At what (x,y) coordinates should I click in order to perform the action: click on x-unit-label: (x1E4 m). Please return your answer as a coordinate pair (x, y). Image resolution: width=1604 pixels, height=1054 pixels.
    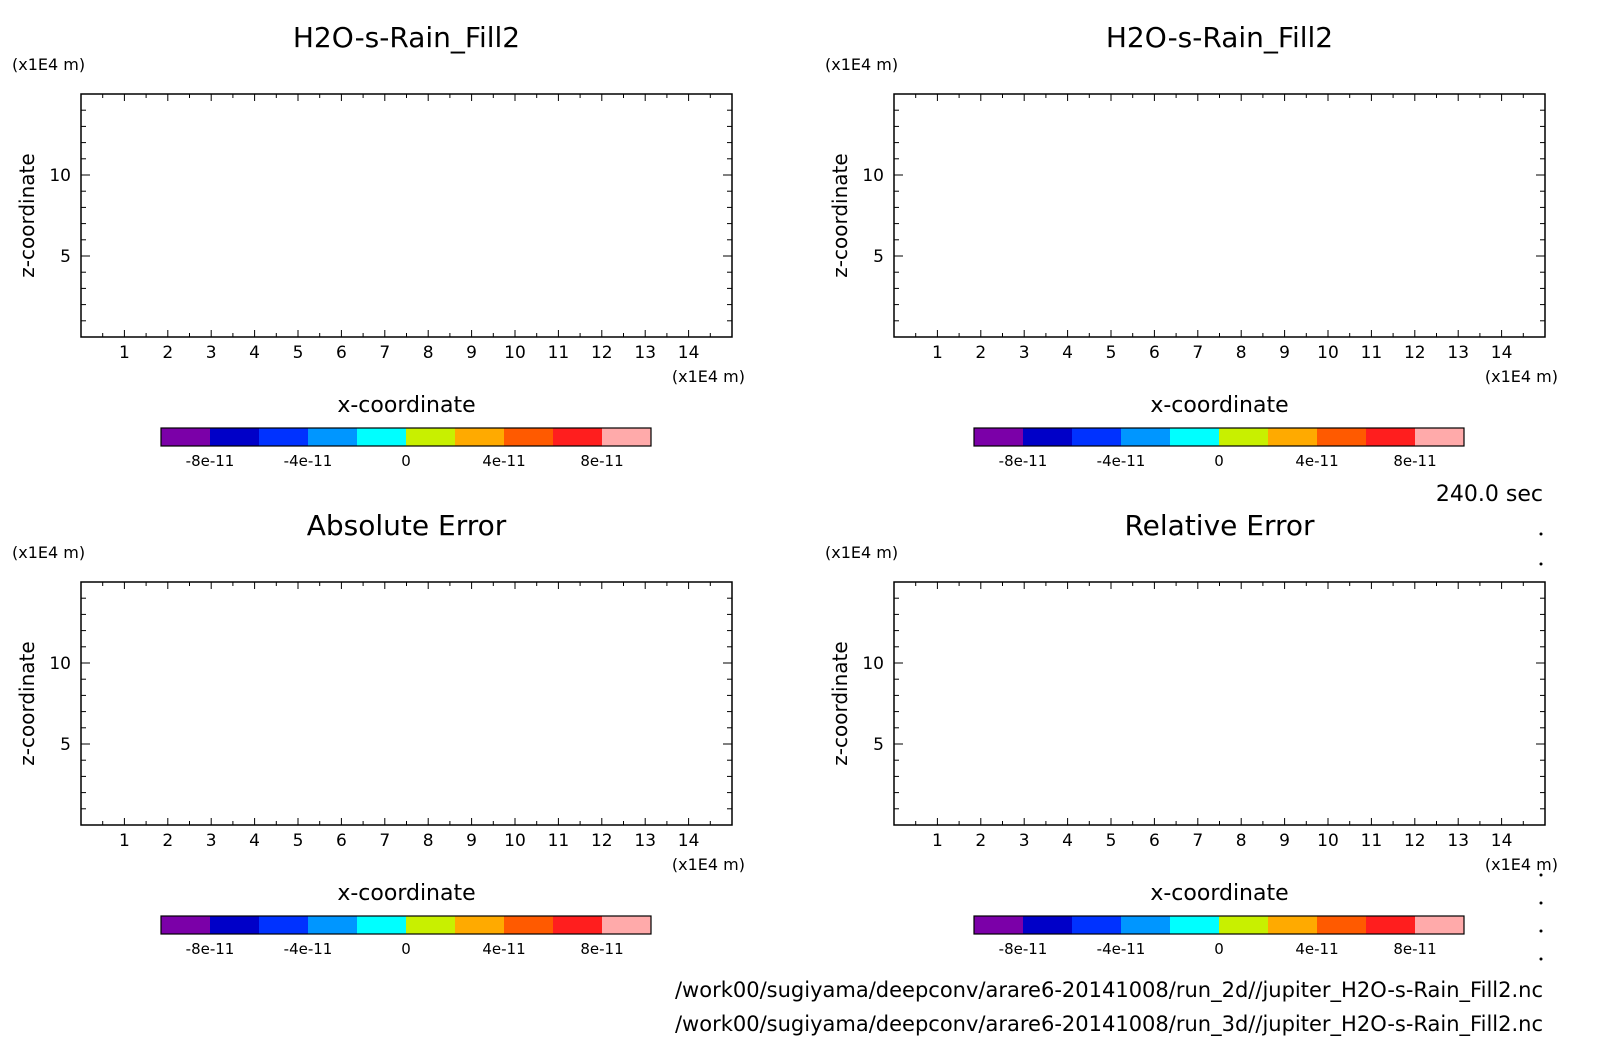
    Looking at the image, I should click on (1521, 376).